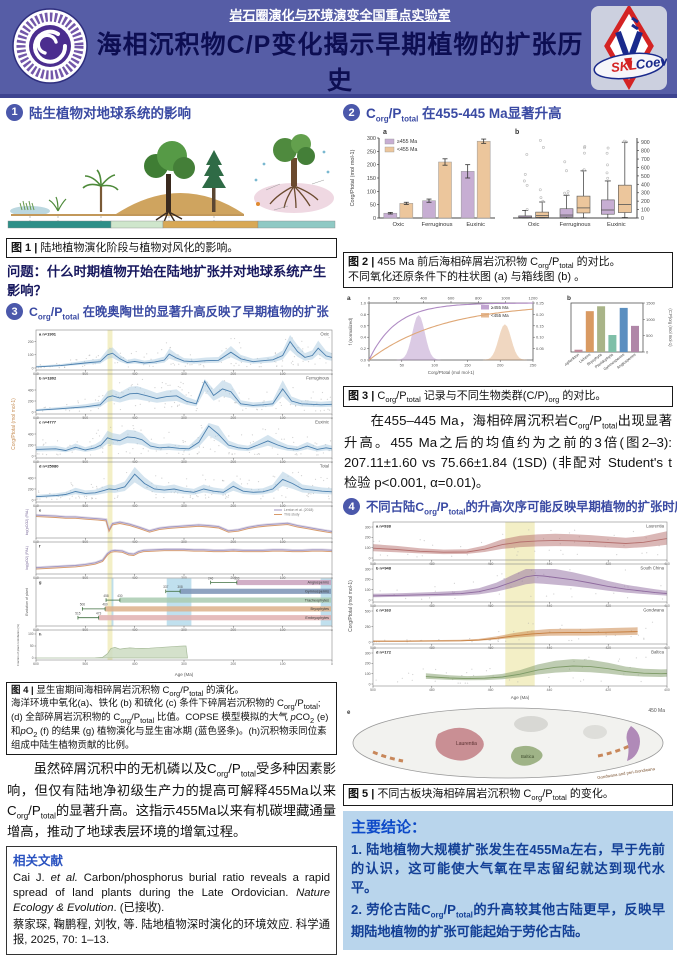 This screenshot has width=677, height=955. I want to click on svg-text: Angiosperms, so click(318, 582).